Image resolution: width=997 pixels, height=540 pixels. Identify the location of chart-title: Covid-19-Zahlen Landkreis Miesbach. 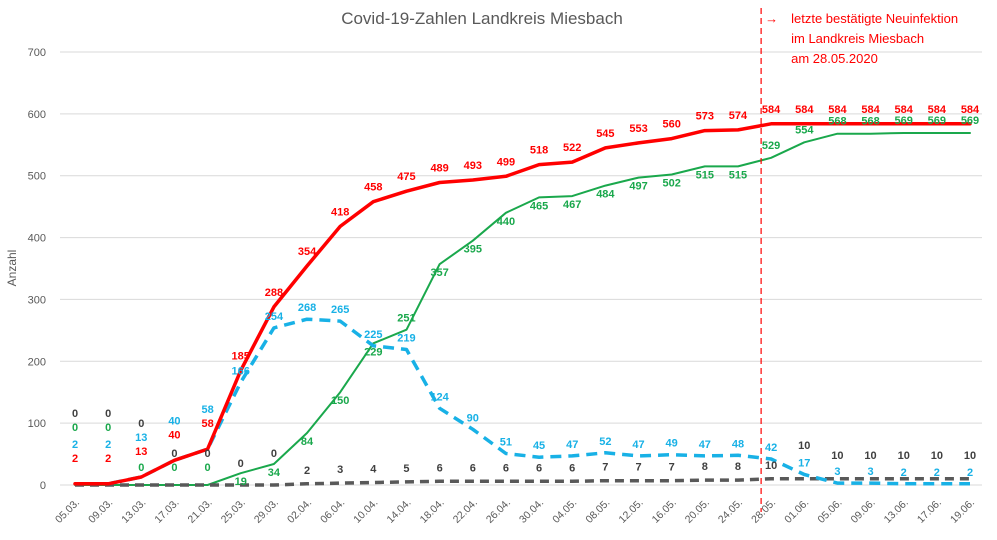
(482, 18).